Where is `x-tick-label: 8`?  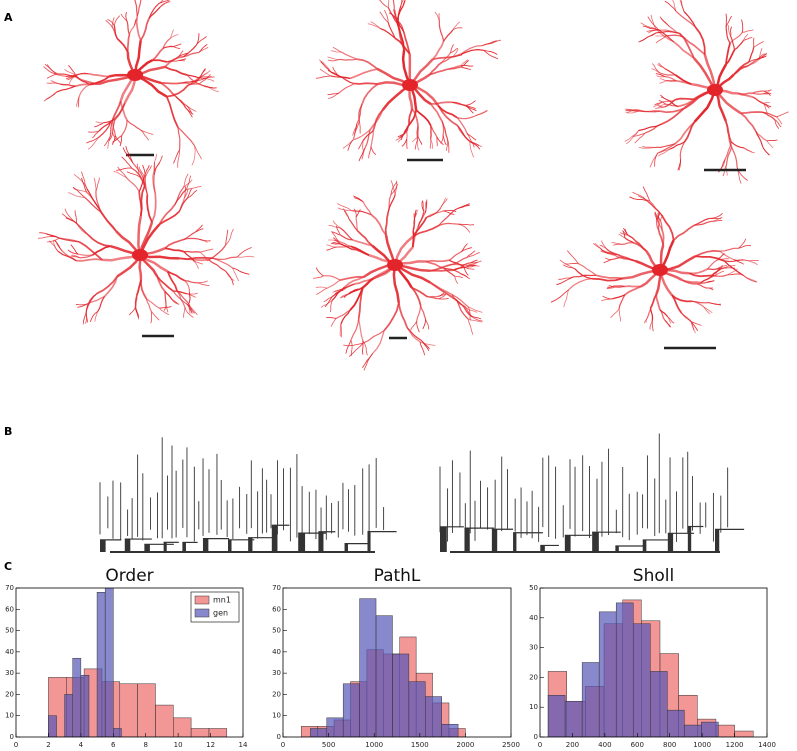 x-tick-label: 8 is located at coordinates (145, 745).